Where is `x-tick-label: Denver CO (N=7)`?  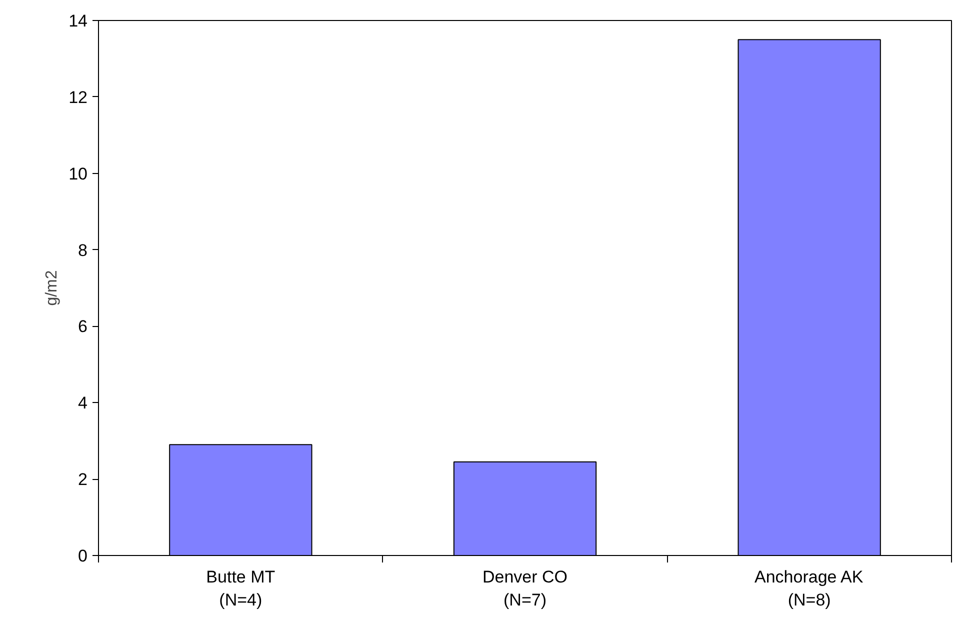
x-tick-label: Denver CO (N=7) is located at coordinates (525, 589).